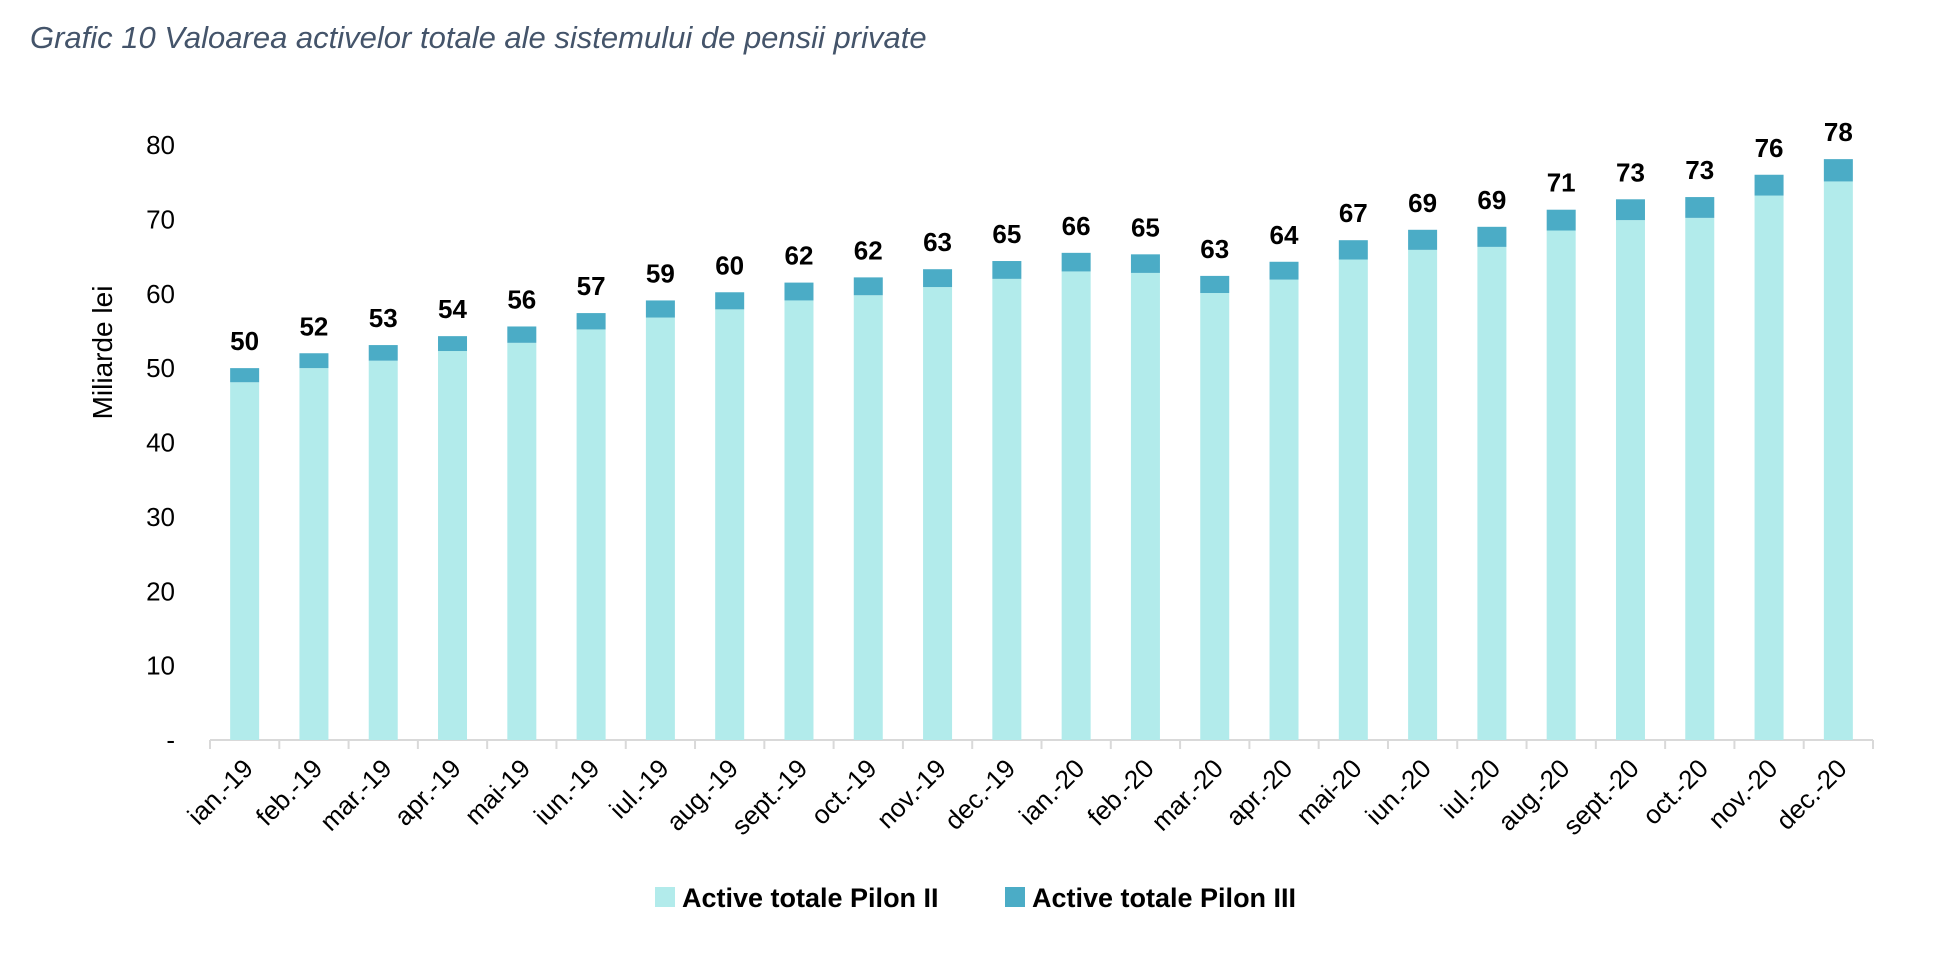 This screenshot has height=958, width=1940. What do you see at coordinates (591, 286) in the screenshot?
I see `data-label-total: 57` at bounding box center [591, 286].